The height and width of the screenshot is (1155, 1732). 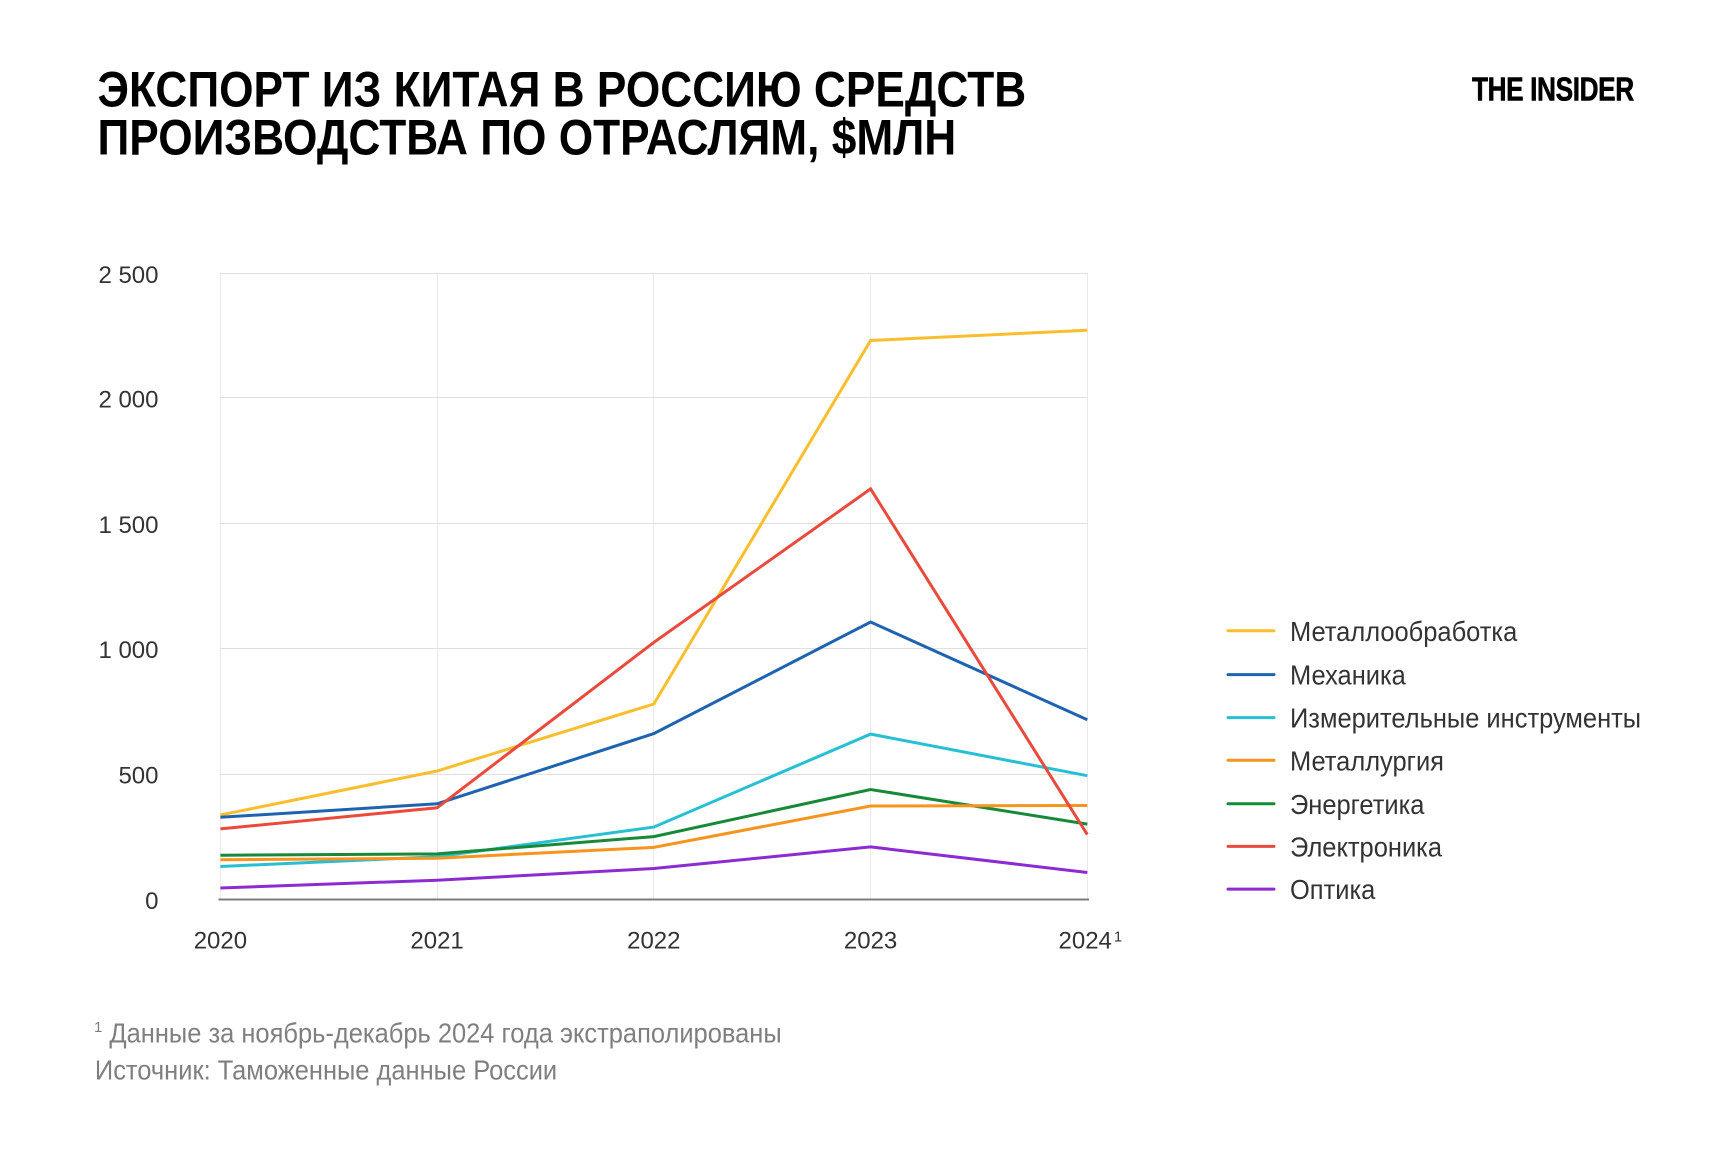 What do you see at coordinates (436, 941) in the screenshot?
I see `svg-text: 2021` at bounding box center [436, 941].